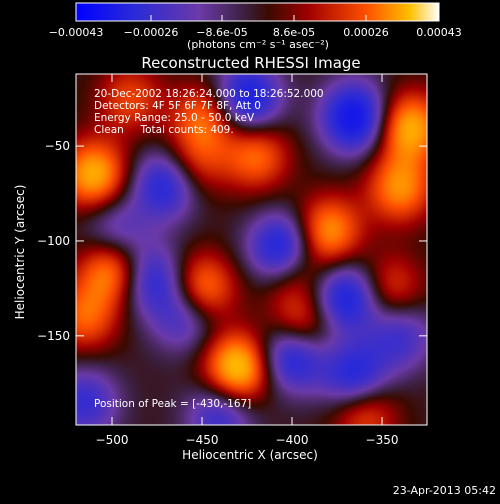  I want to click on info-time-range: 20-Dec-2002 18:26:24.000 to 18:26:52.000, so click(209, 94).